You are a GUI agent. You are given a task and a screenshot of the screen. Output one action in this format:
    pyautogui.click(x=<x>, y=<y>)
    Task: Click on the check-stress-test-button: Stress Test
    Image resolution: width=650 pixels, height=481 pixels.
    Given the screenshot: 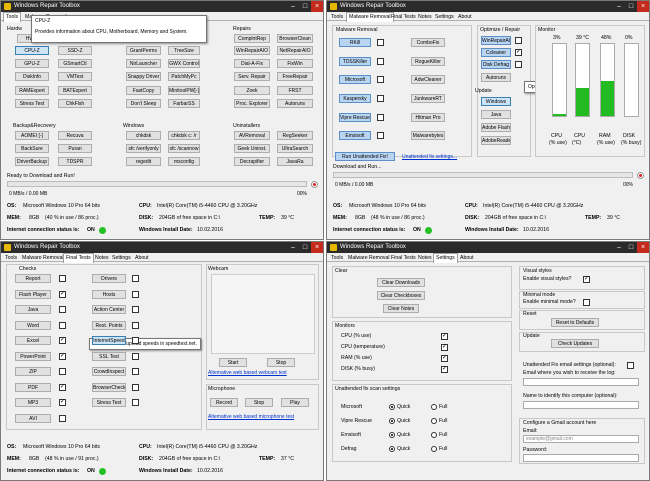 What is the action you would take?
    pyautogui.click(x=109, y=402)
    